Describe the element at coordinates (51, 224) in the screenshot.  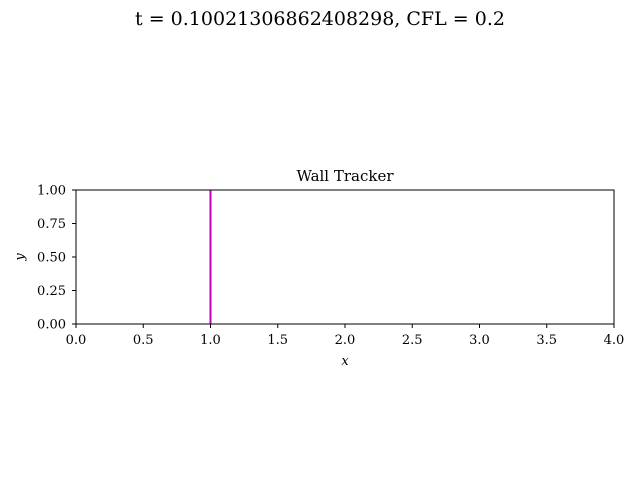
I see `y-tick-label: 0.75` at that location.